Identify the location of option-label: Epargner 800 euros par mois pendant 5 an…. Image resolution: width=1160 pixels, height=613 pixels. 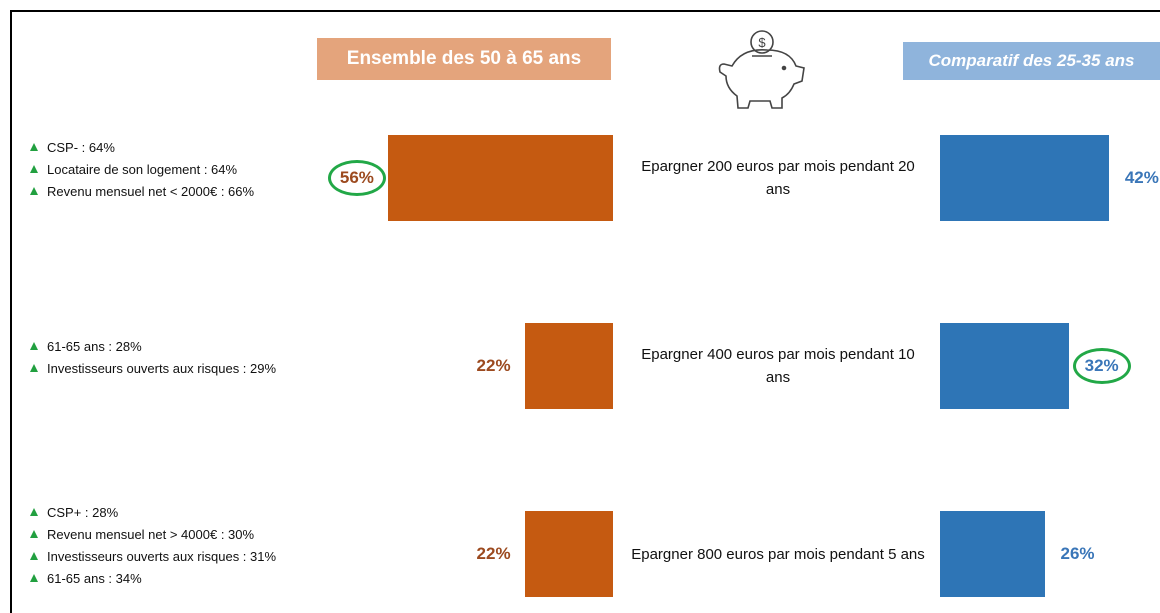
(778, 554).